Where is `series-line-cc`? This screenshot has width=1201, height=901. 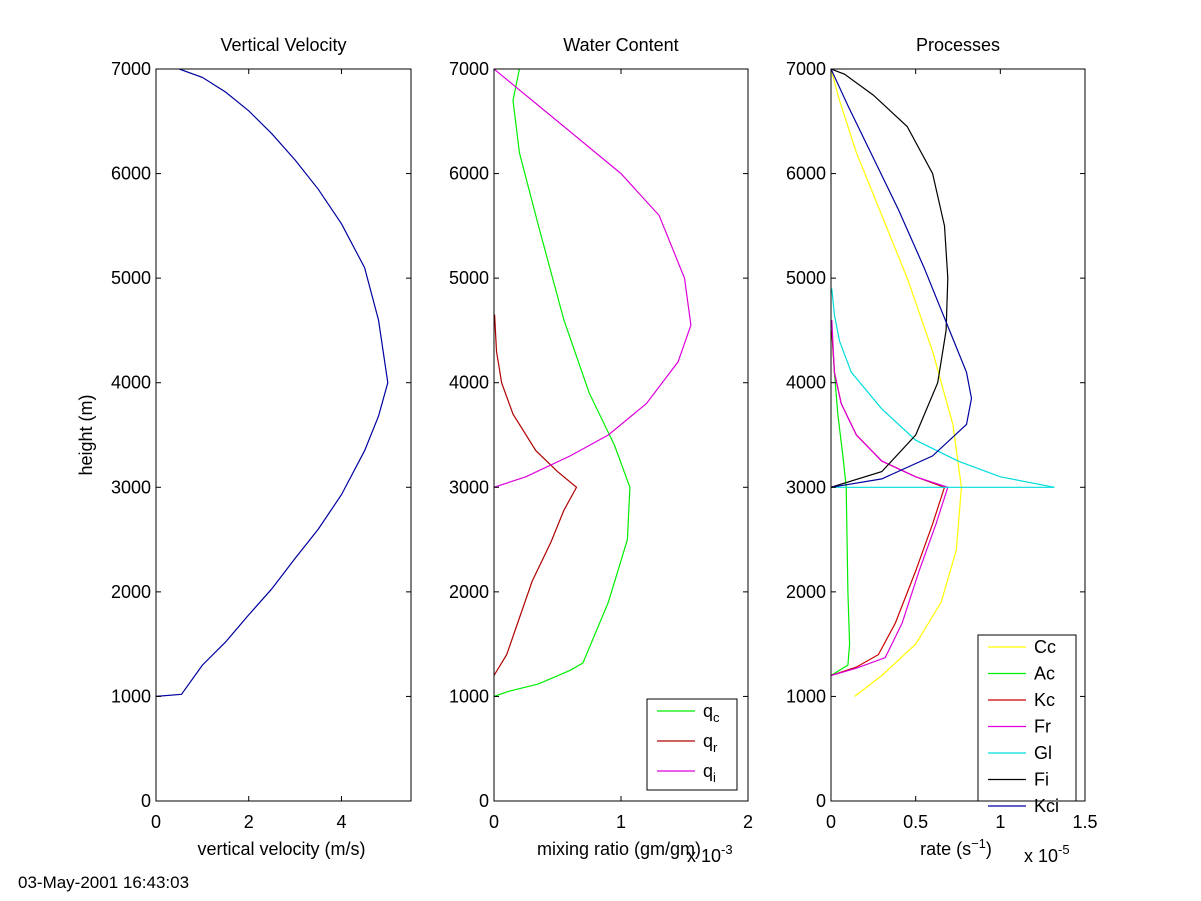 series-line-cc is located at coordinates (897, 383).